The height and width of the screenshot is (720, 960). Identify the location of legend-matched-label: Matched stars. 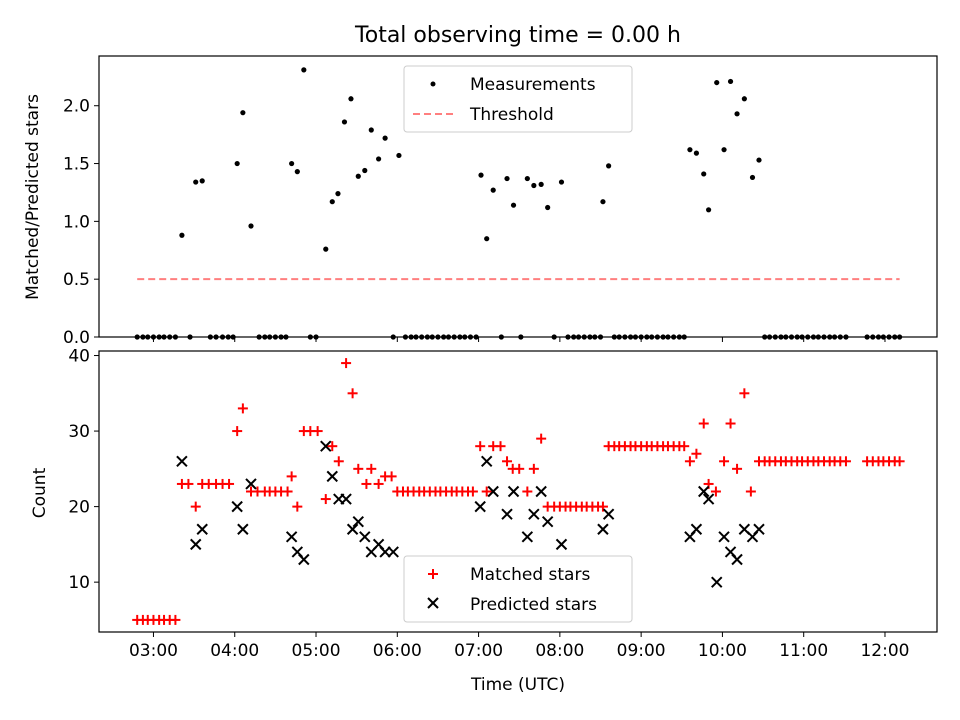
(530, 575).